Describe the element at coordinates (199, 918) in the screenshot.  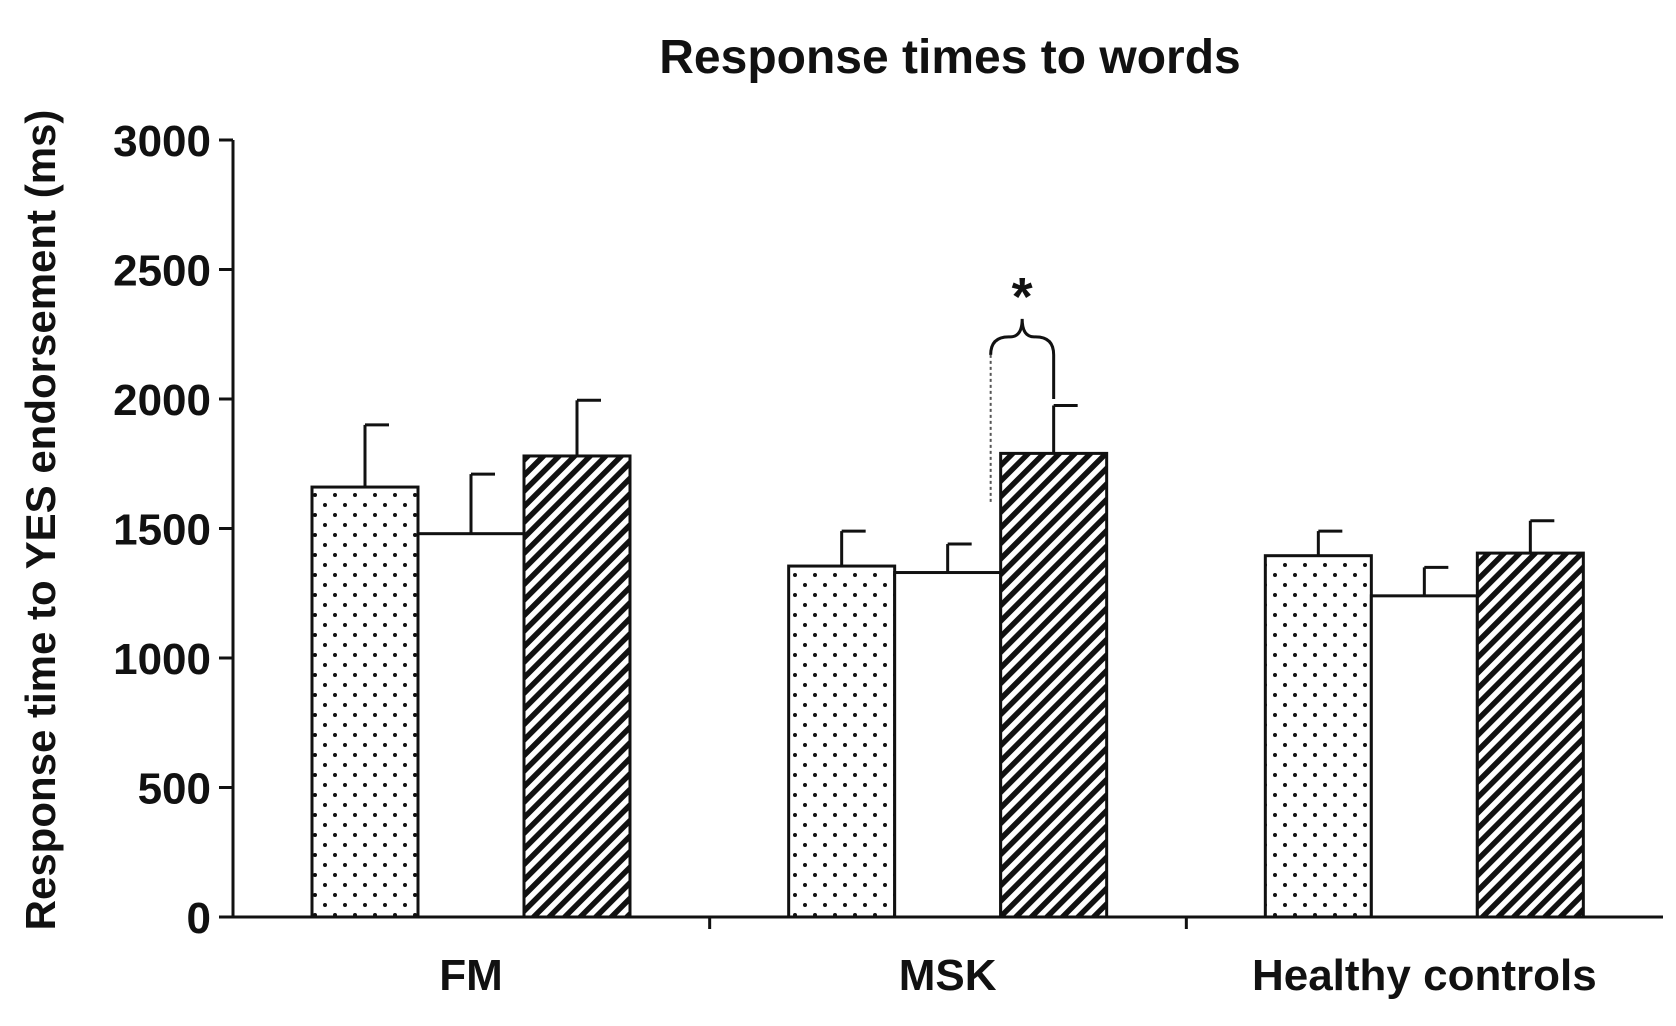
I see `y-tick-label: 0` at that location.